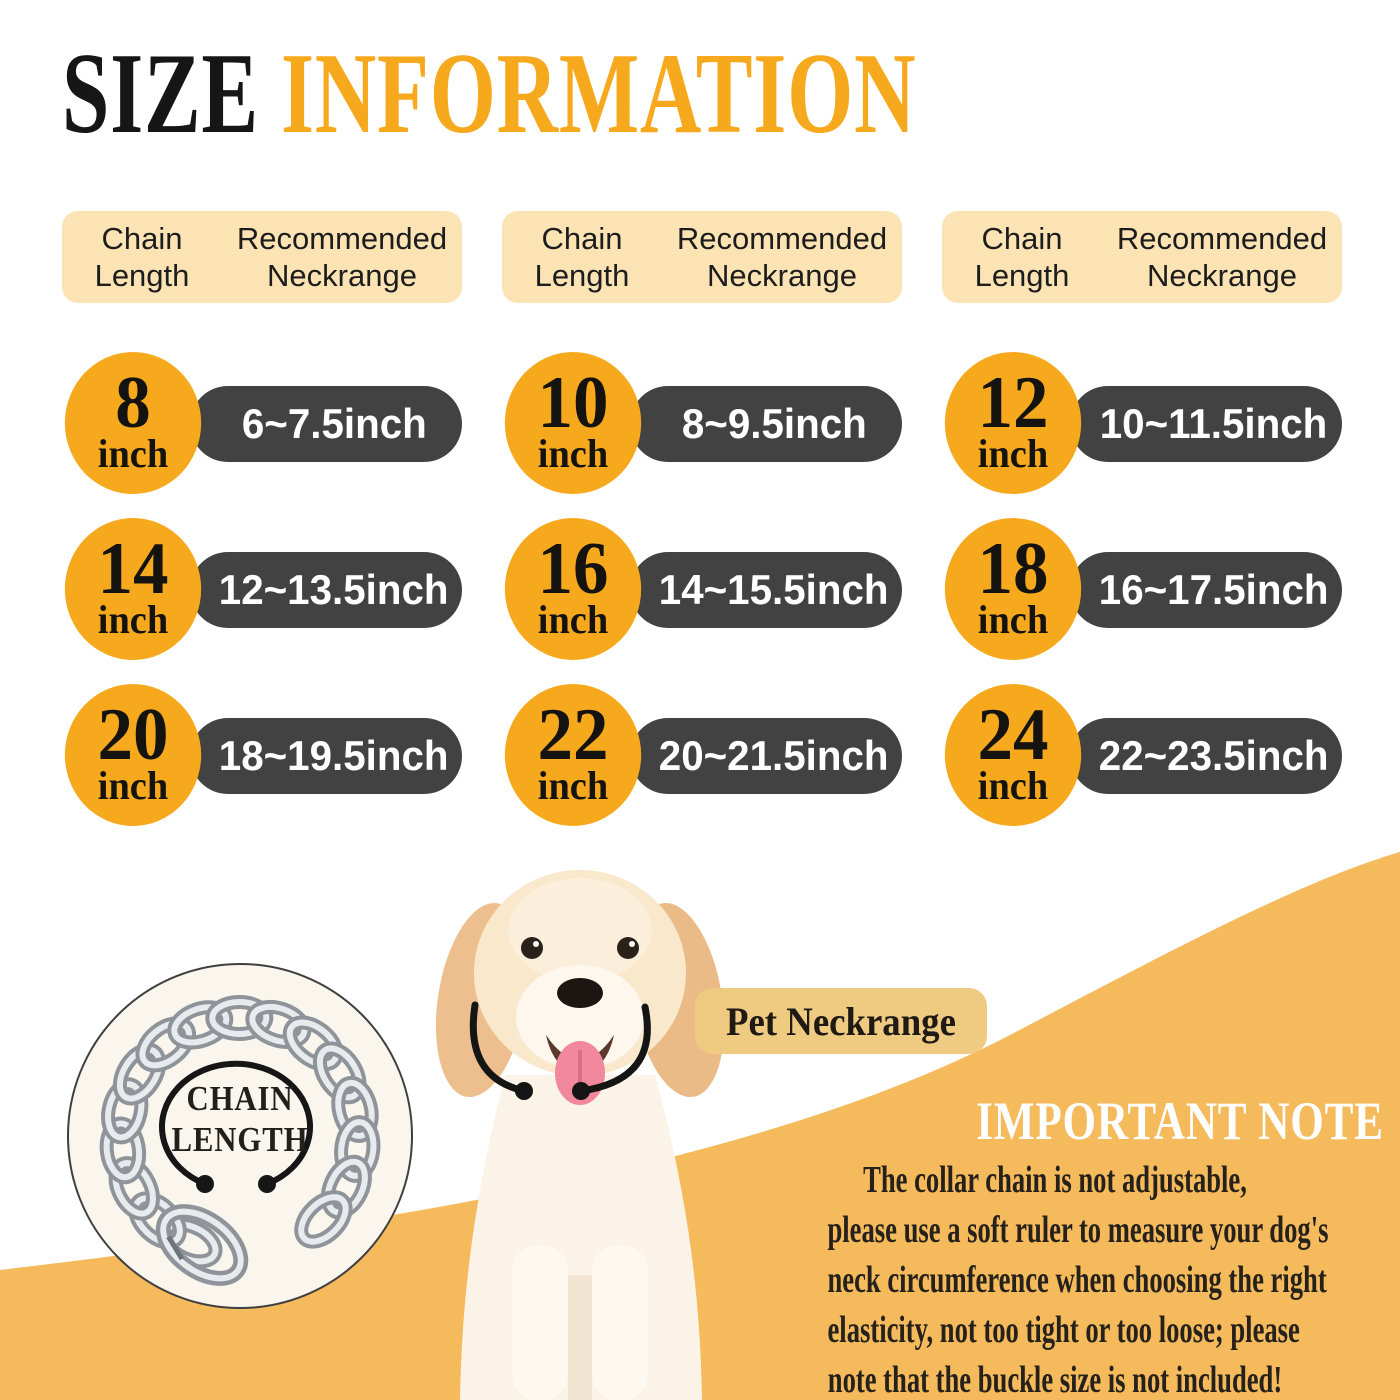 This screenshot has height=1400, width=1400. I want to click on important-note-title: IMPORTANT NOTE, so click(1180, 1121).